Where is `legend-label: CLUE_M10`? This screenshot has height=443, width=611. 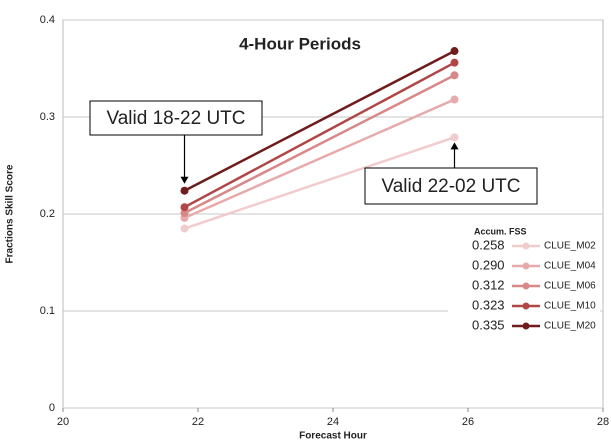 legend-label: CLUE_M10 is located at coordinates (570, 306).